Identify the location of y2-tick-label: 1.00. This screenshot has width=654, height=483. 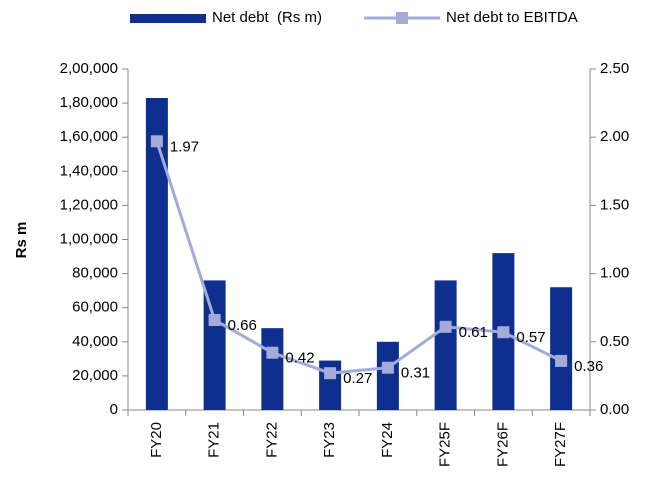
(614, 273).